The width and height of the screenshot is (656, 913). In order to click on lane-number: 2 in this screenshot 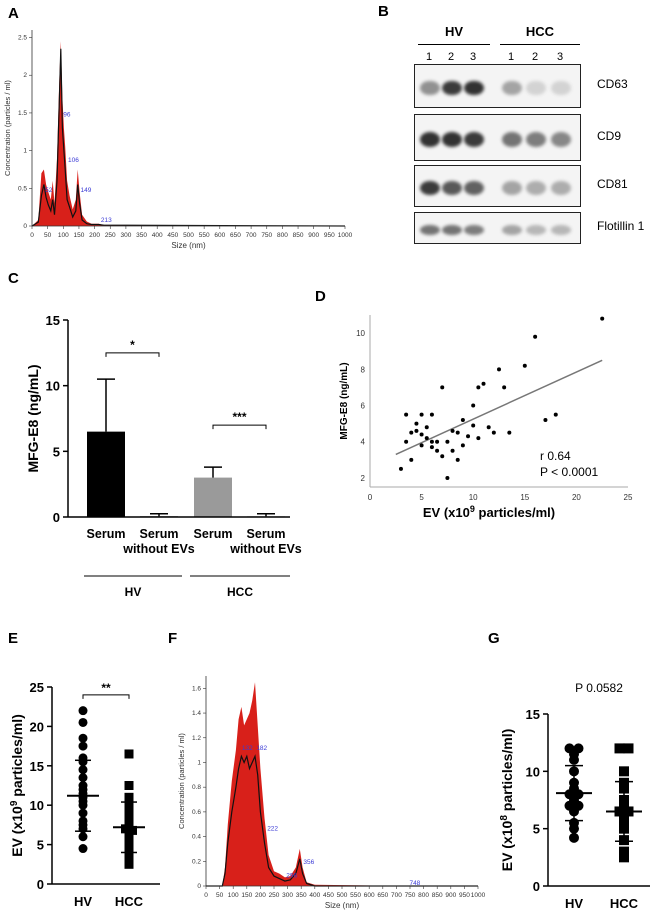, I will do `click(451, 57)`.